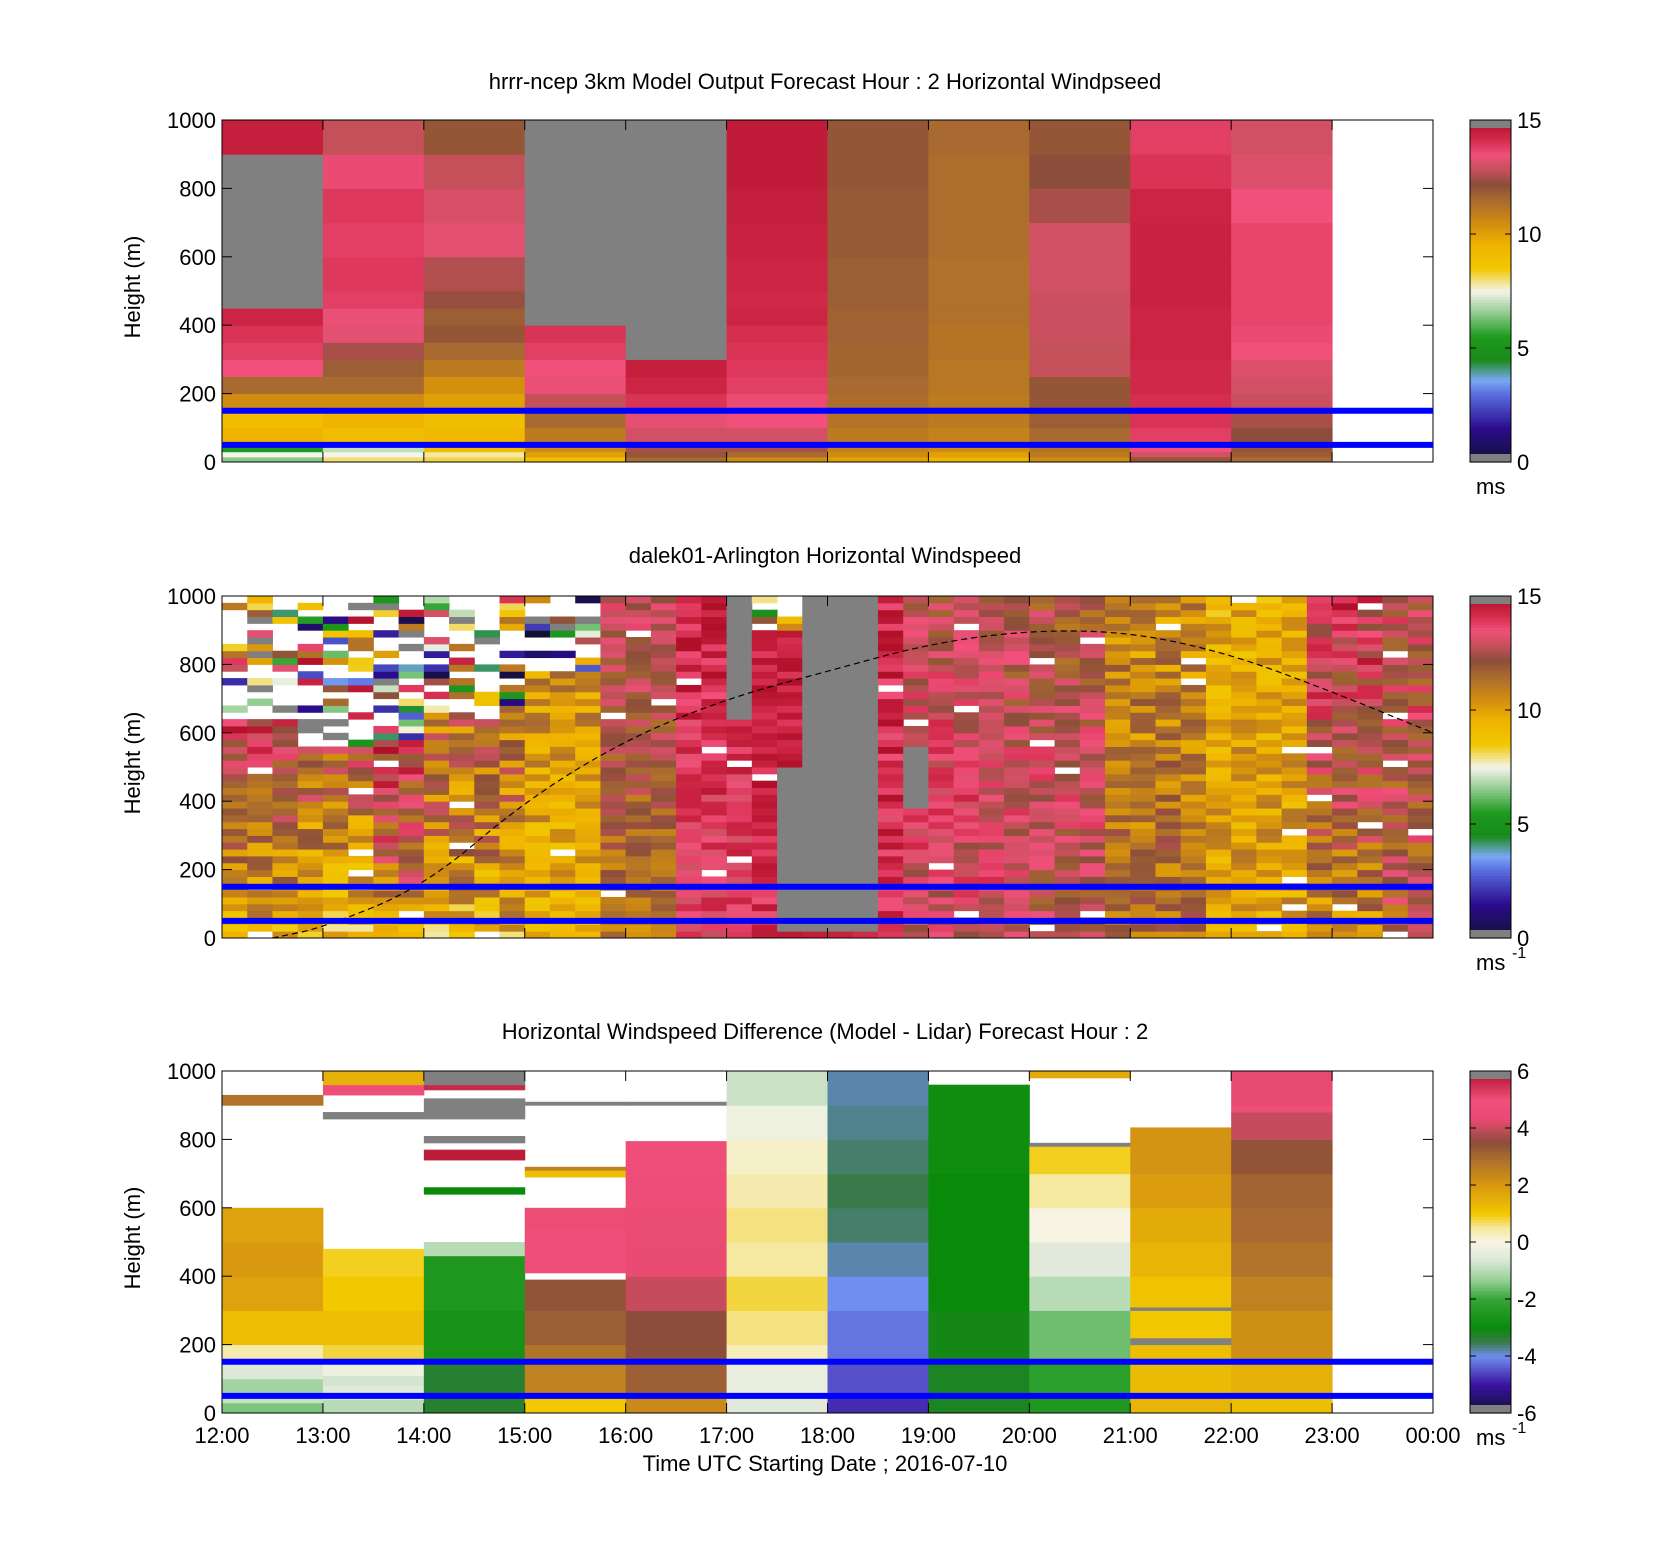 The width and height of the screenshot is (1680, 1561). Describe the element at coordinates (1231, 1435) in the screenshot. I see `x-tick-label: 22:00` at that location.